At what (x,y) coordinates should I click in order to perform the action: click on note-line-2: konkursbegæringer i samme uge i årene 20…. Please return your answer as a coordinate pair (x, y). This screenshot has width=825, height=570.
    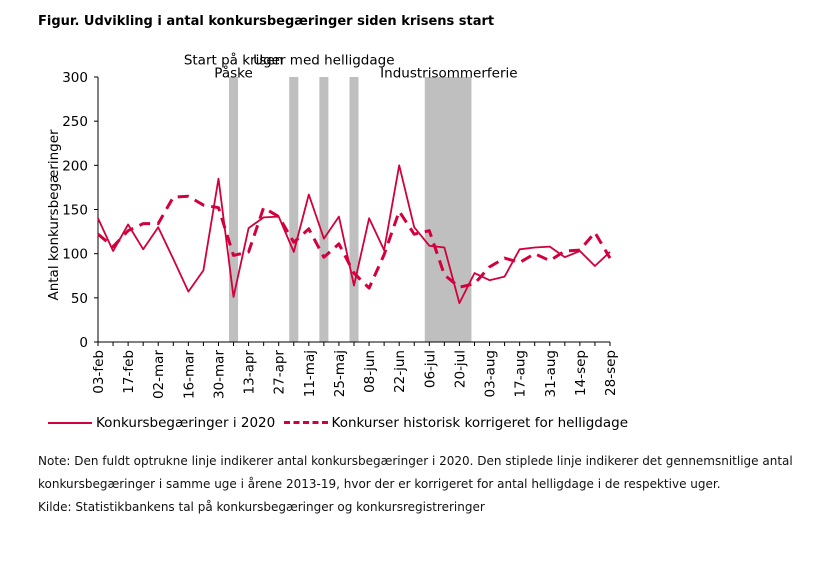
    Looking at the image, I should click on (379, 484).